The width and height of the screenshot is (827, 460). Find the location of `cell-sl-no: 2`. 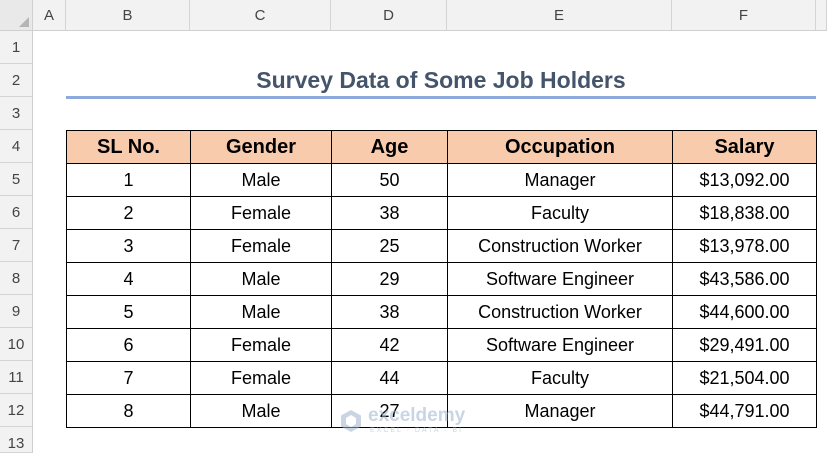

cell-sl-no: 2 is located at coordinates (128, 213).